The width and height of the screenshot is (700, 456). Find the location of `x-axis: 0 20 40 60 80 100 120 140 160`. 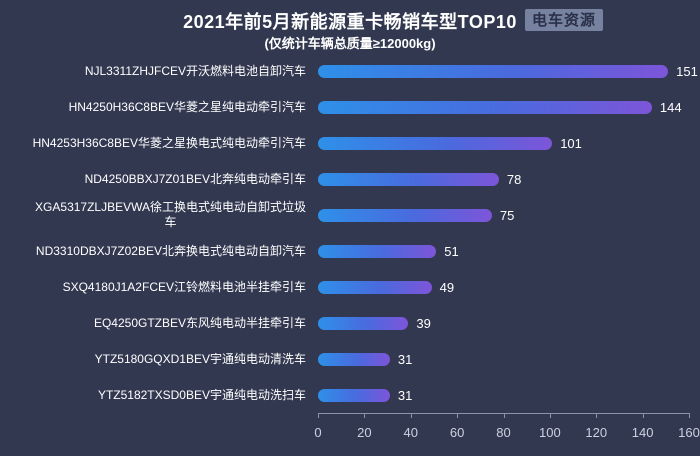

x-axis: 0 20 40 60 80 100 120 140 160 is located at coordinates (507, 431).